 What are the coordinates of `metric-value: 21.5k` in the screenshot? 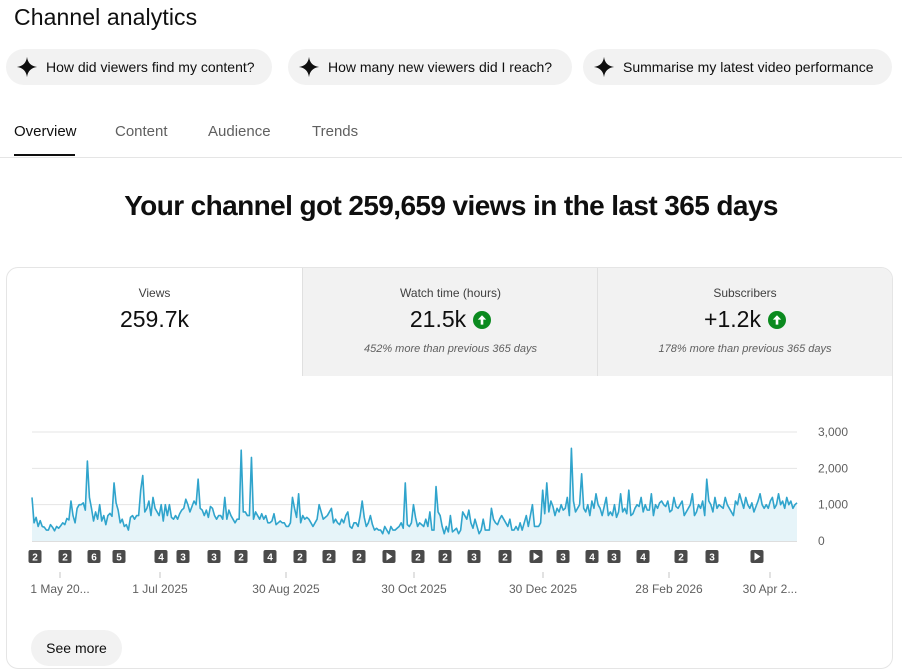 It's located at (450, 319).